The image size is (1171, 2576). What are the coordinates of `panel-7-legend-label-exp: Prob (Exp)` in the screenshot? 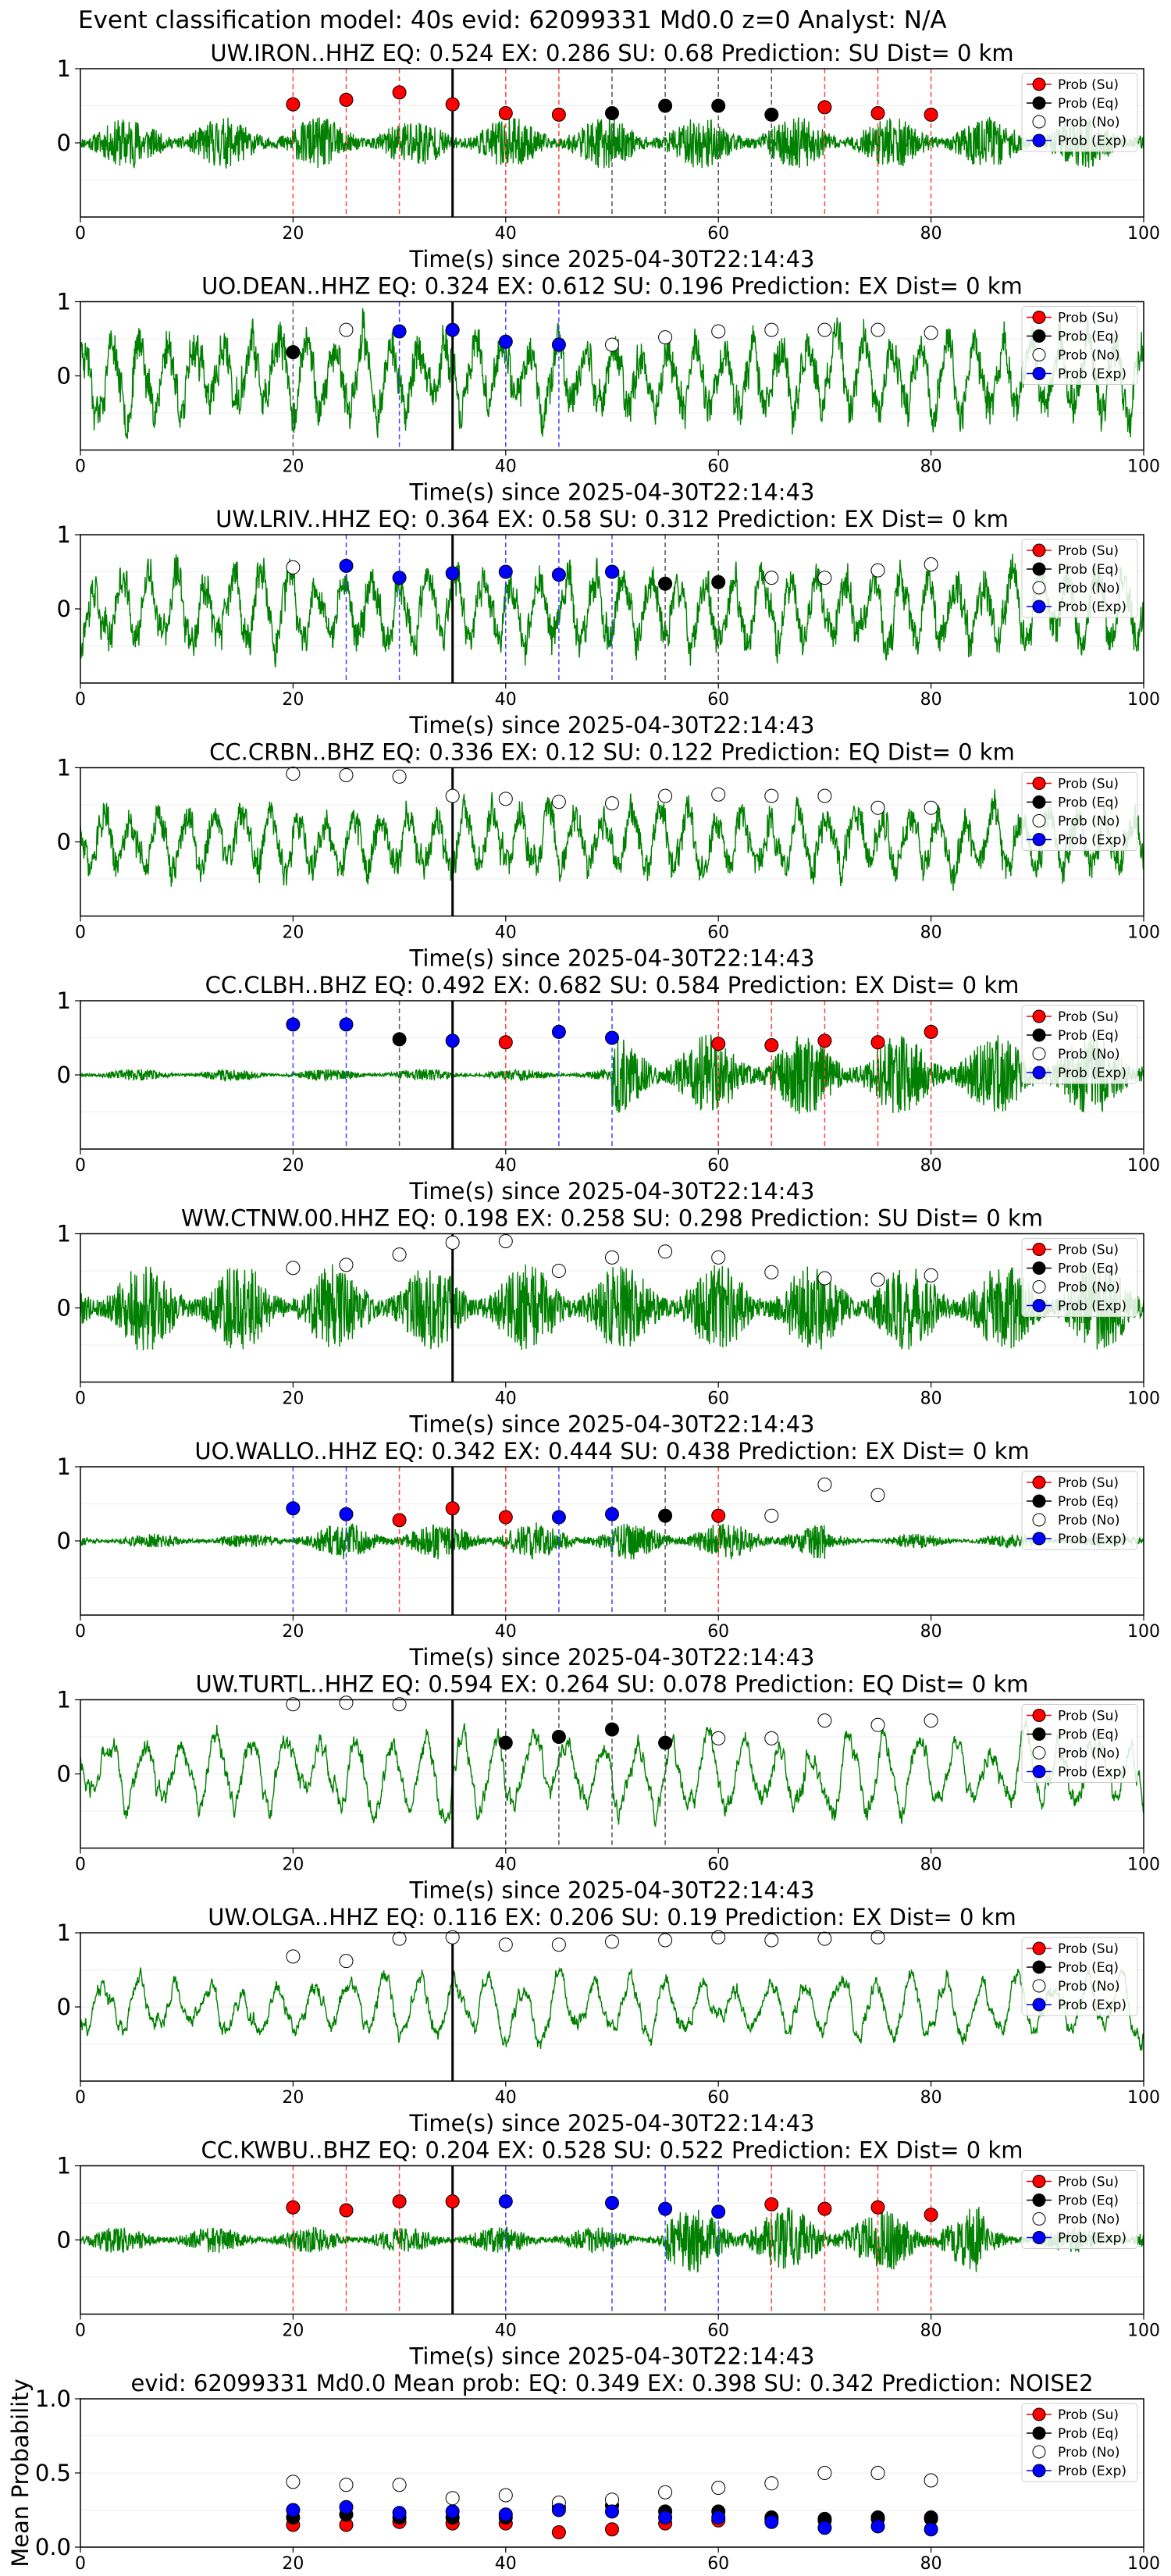 It's located at (1092, 1539).